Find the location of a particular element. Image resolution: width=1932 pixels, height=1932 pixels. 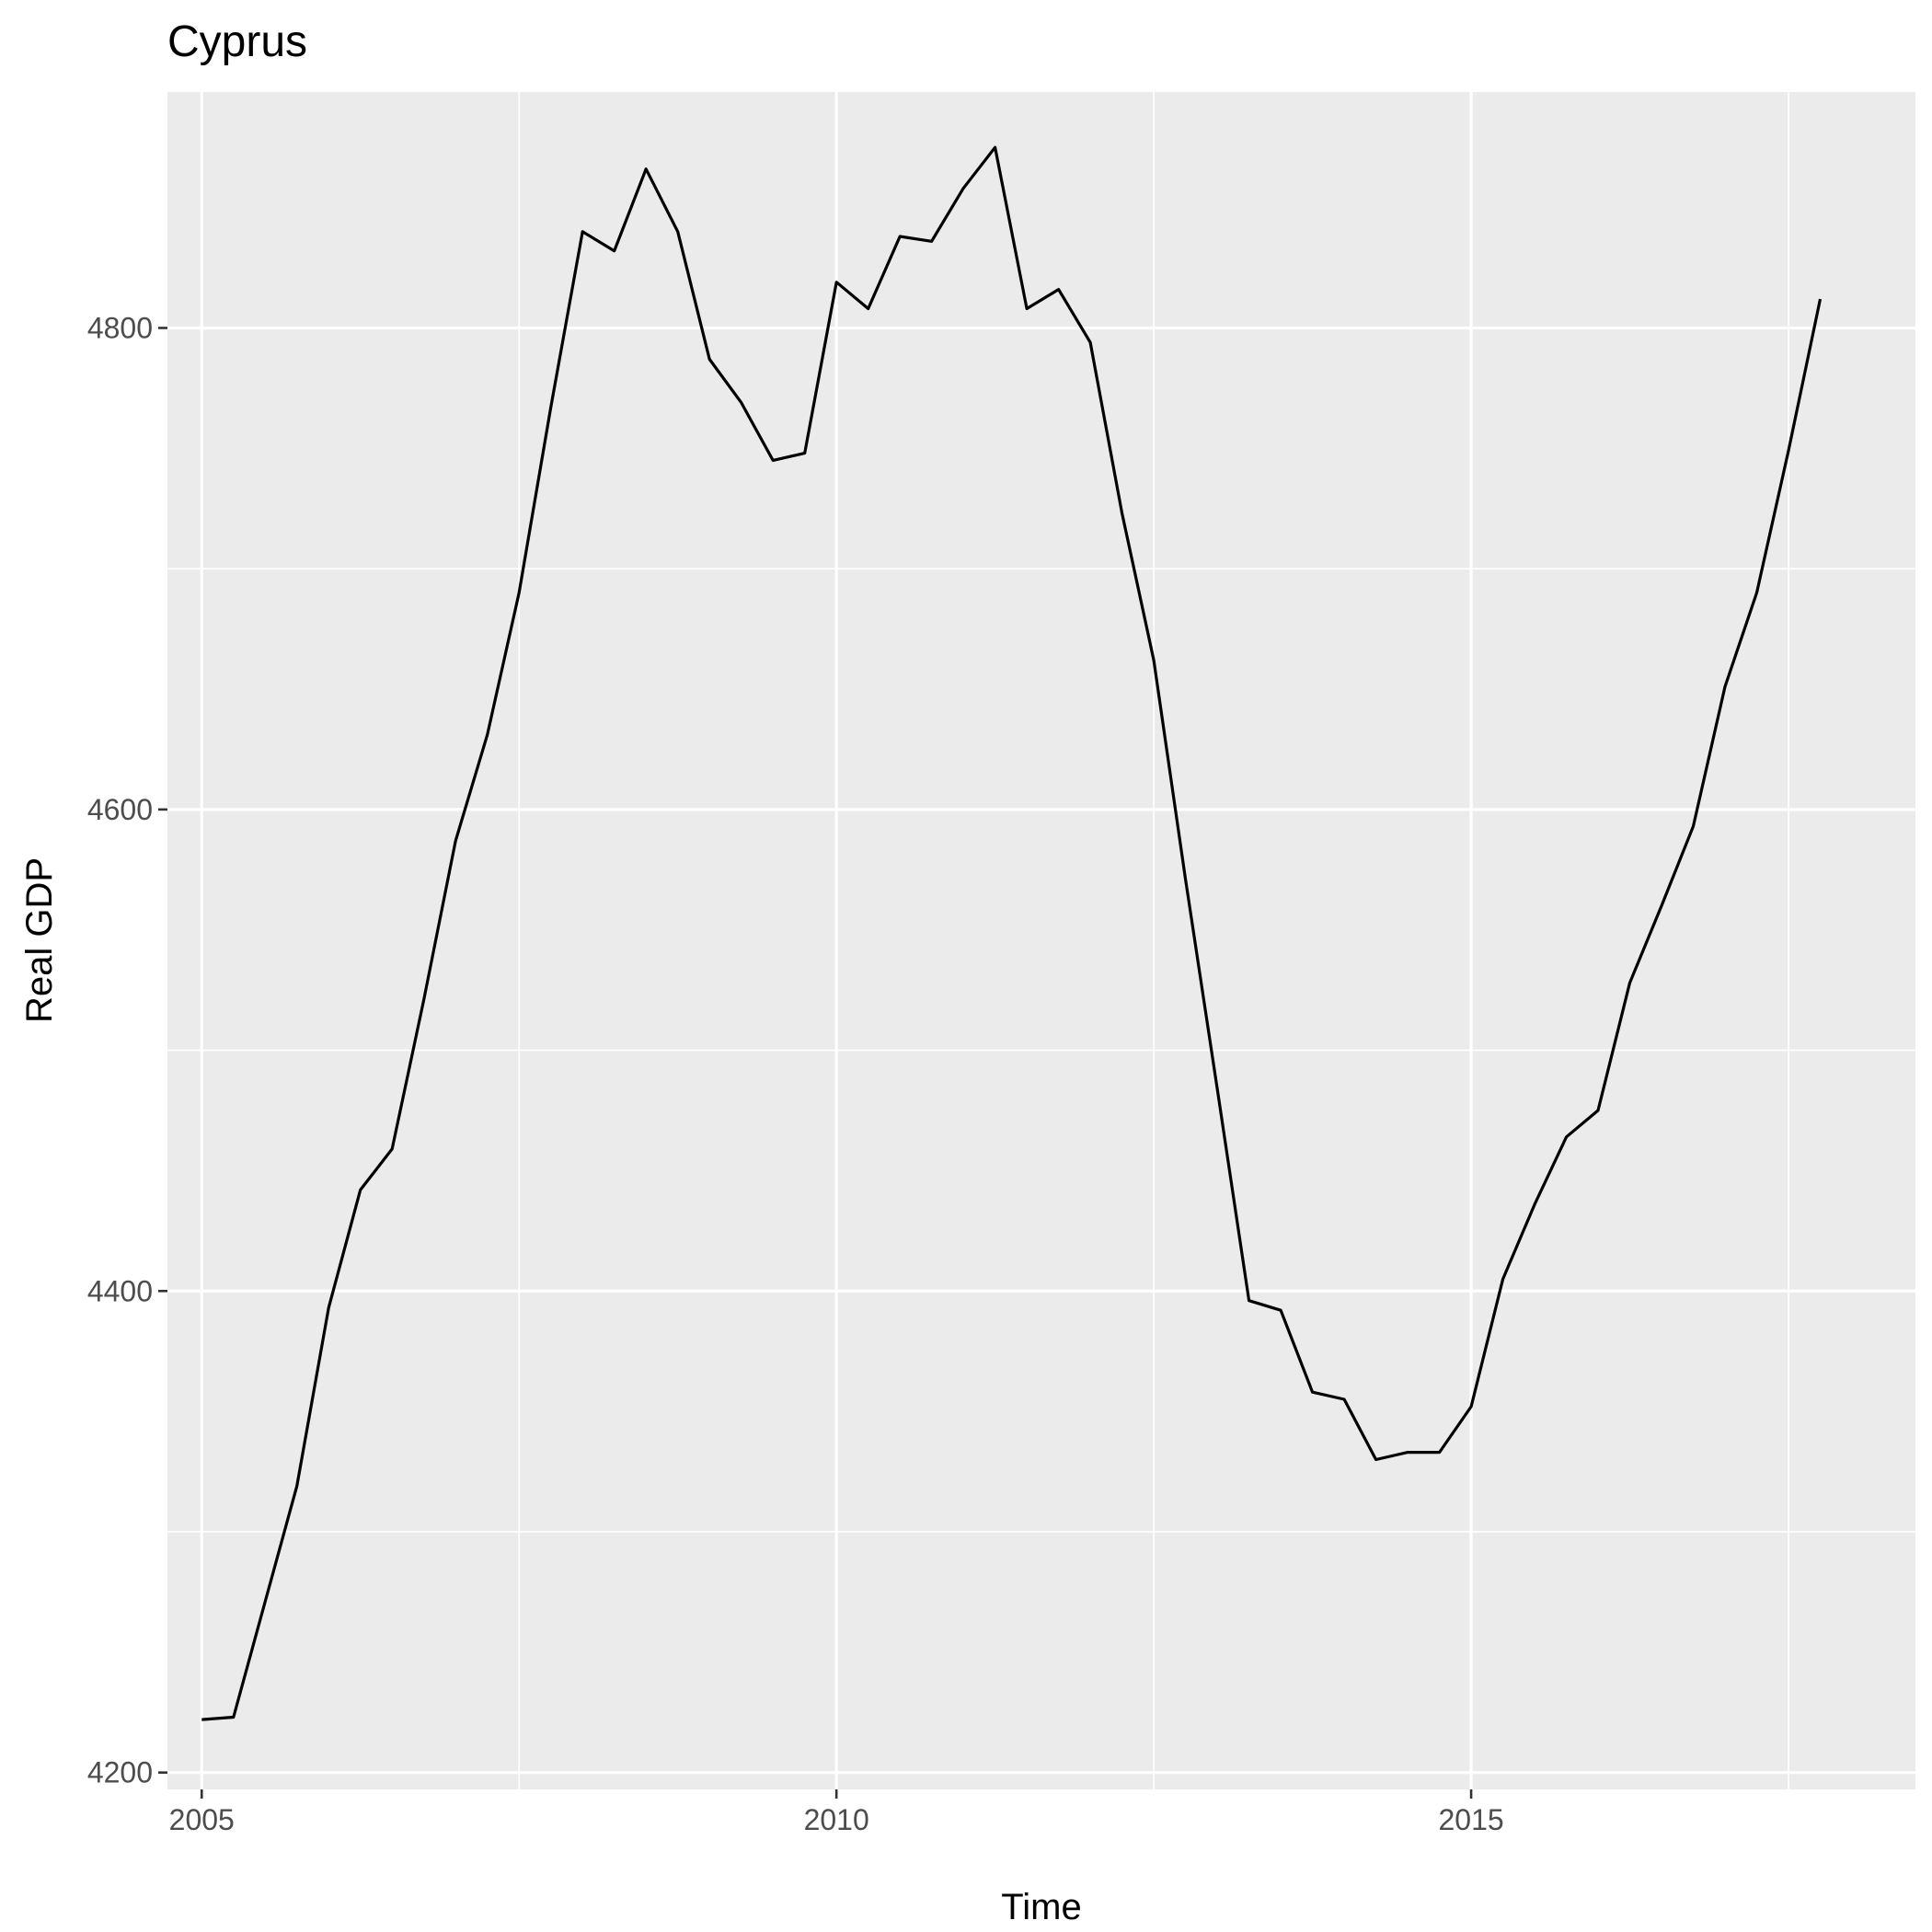

y-tick-label: 4600 is located at coordinates (120, 809).